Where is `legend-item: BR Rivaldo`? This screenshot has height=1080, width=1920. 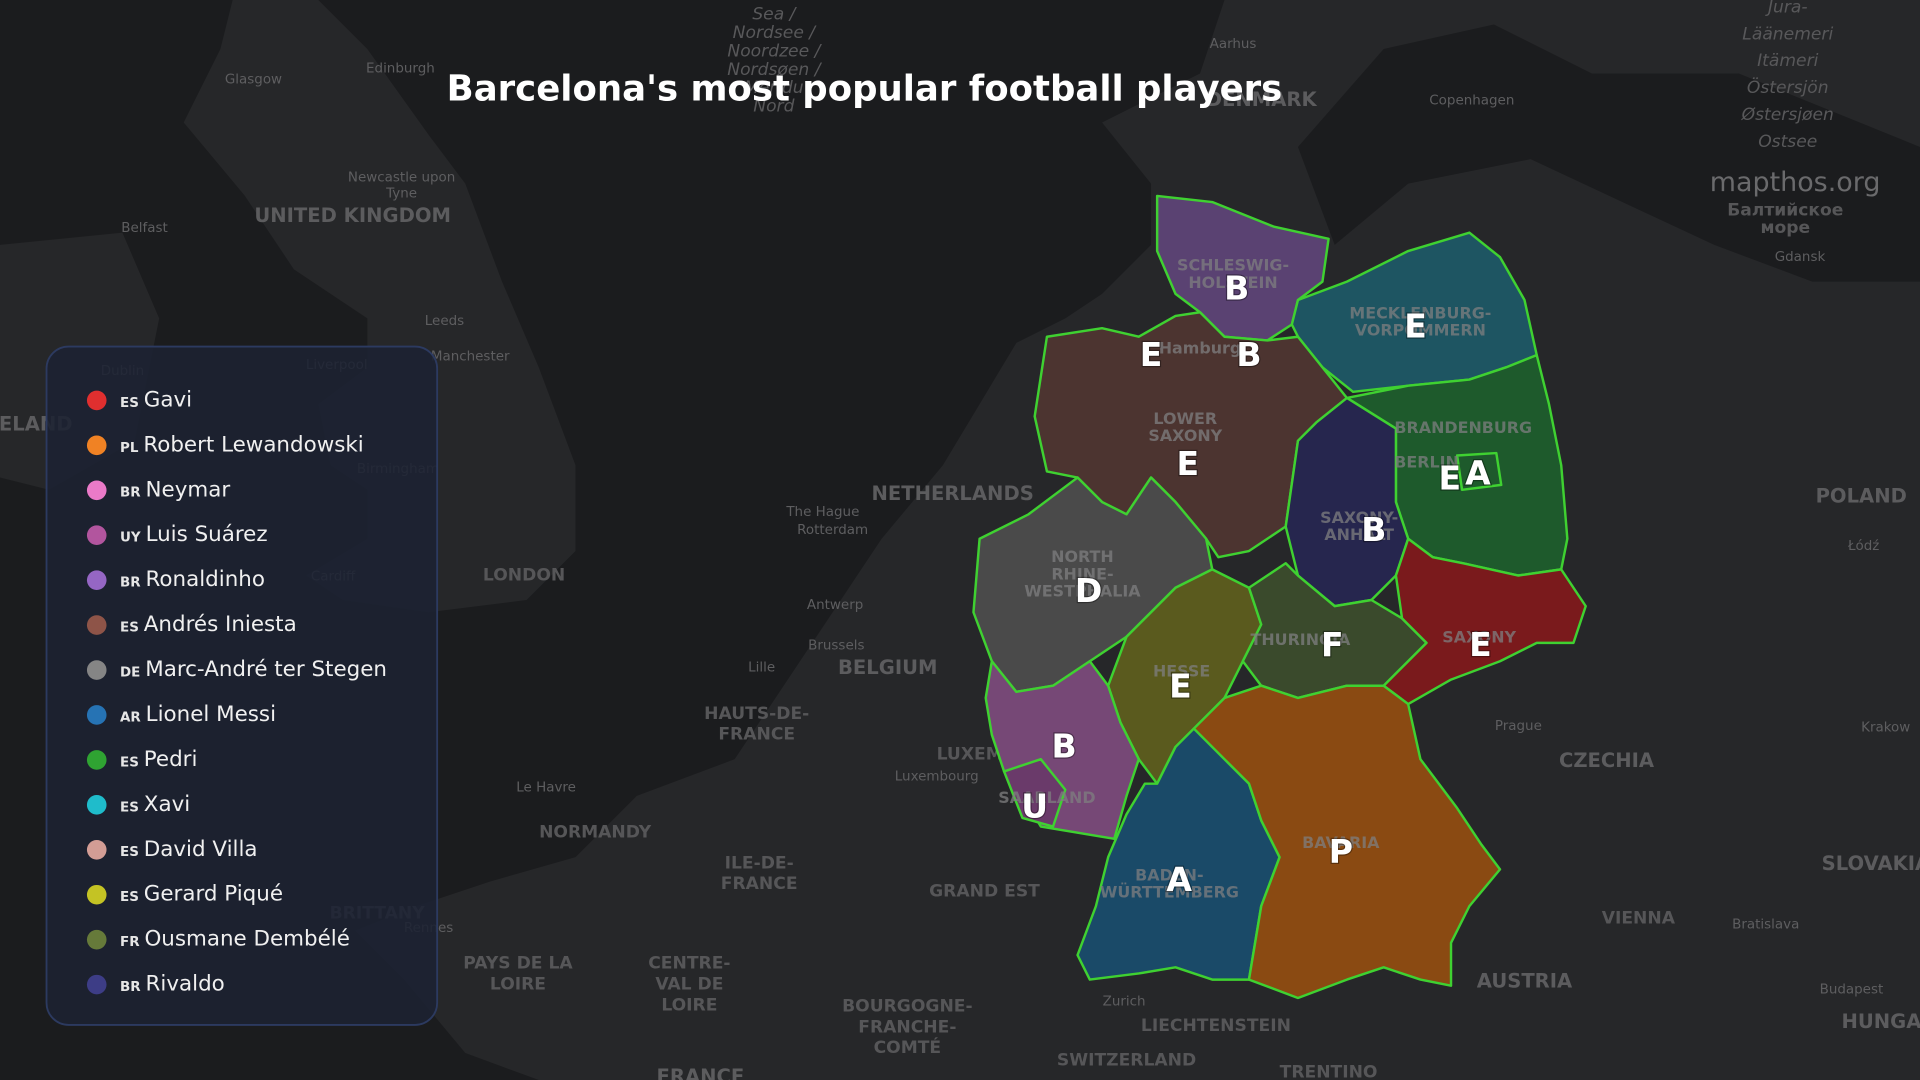
legend-item: BR Rivaldo is located at coordinates (155, 984).